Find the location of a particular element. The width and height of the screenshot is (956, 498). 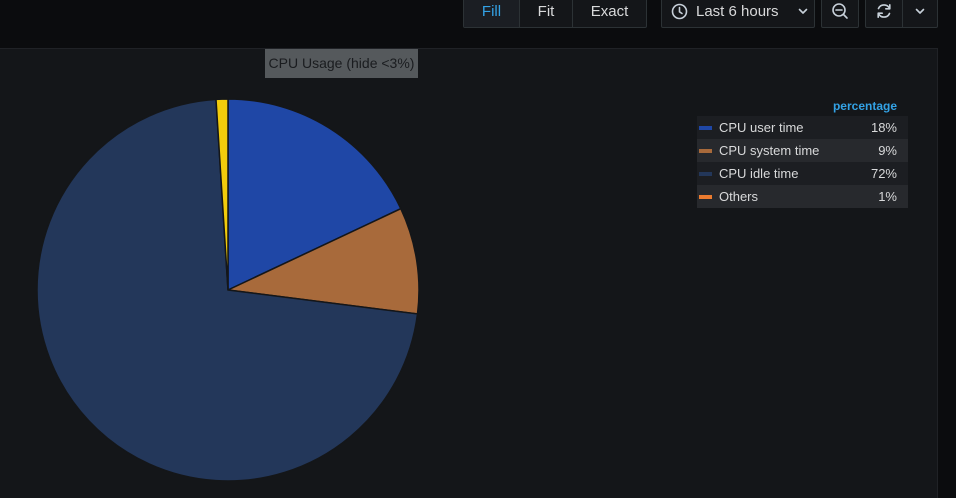

fill-button: Fill is located at coordinates (492, 13).